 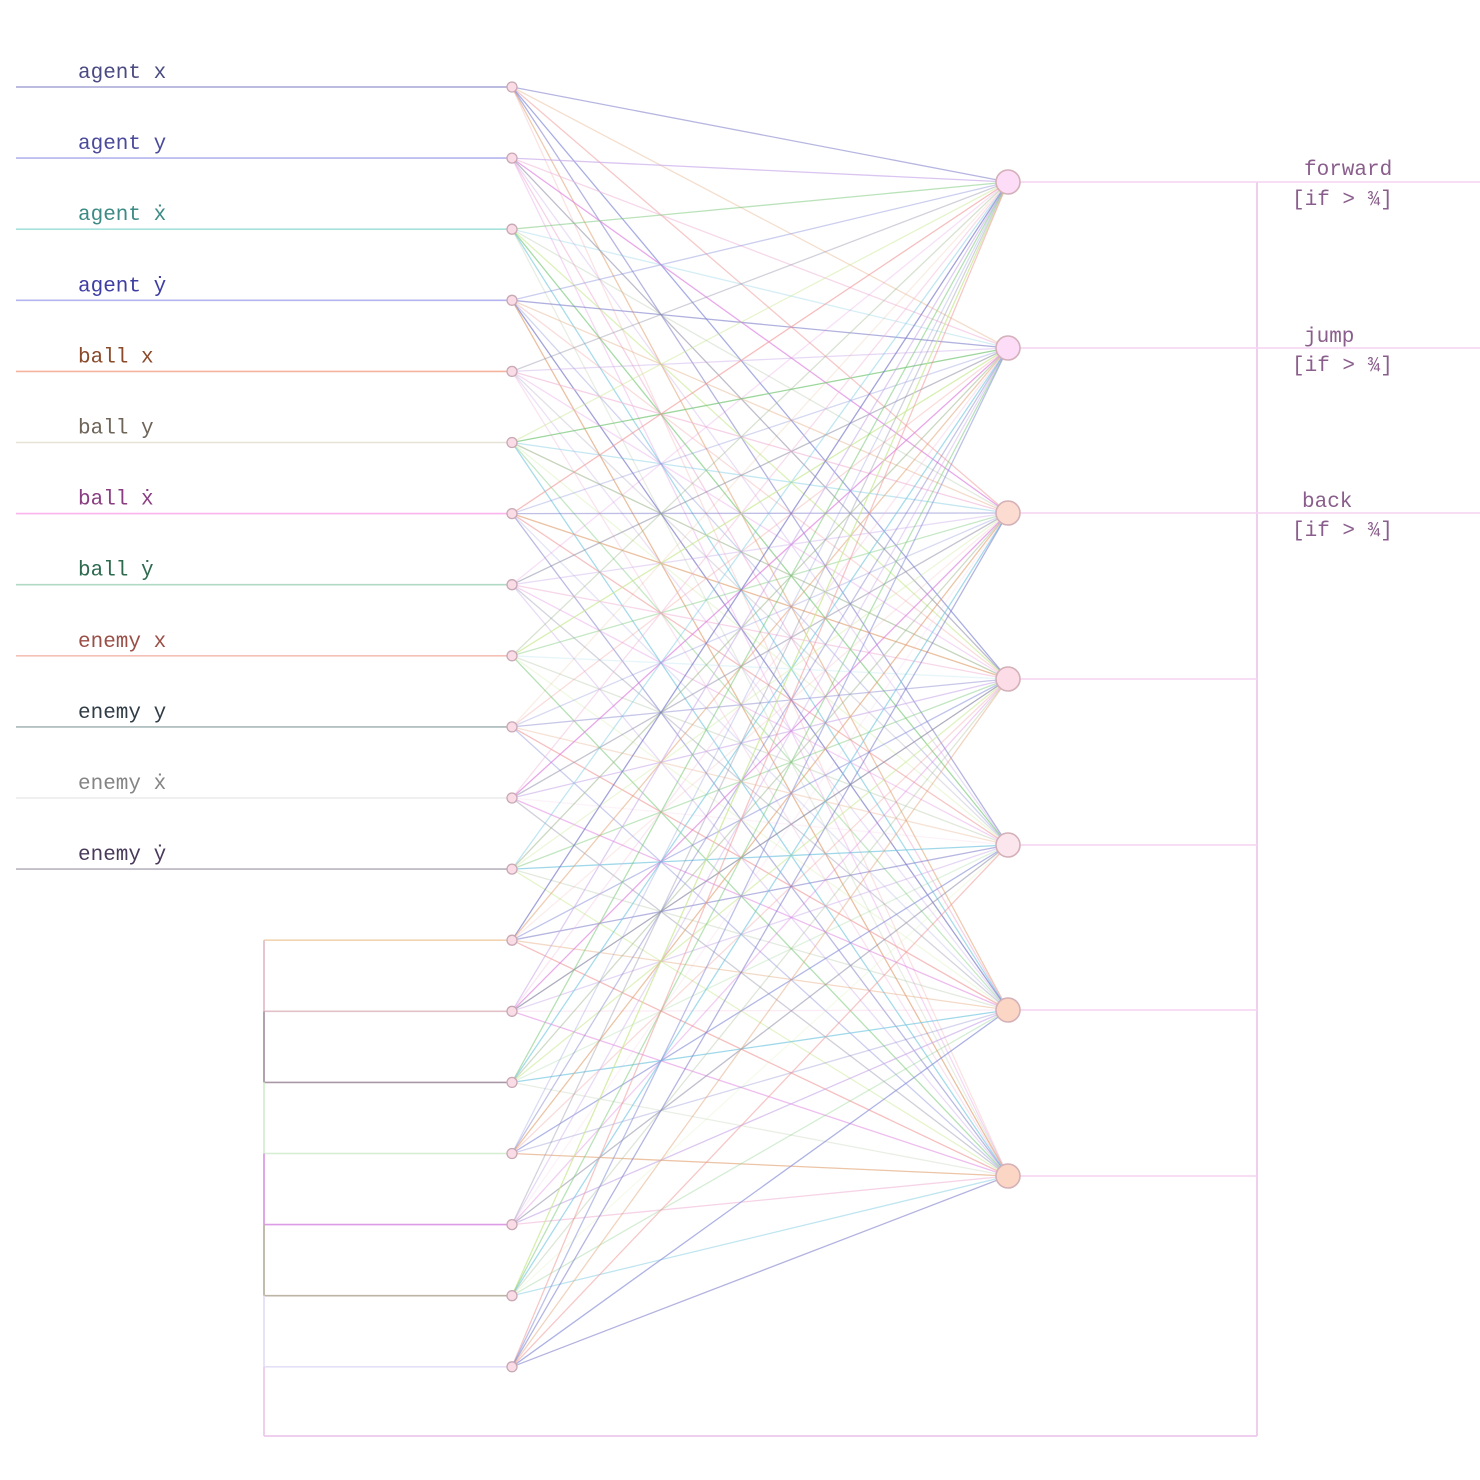 What do you see at coordinates (116, 357) in the screenshot?
I see `input-label: ball x` at bounding box center [116, 357].